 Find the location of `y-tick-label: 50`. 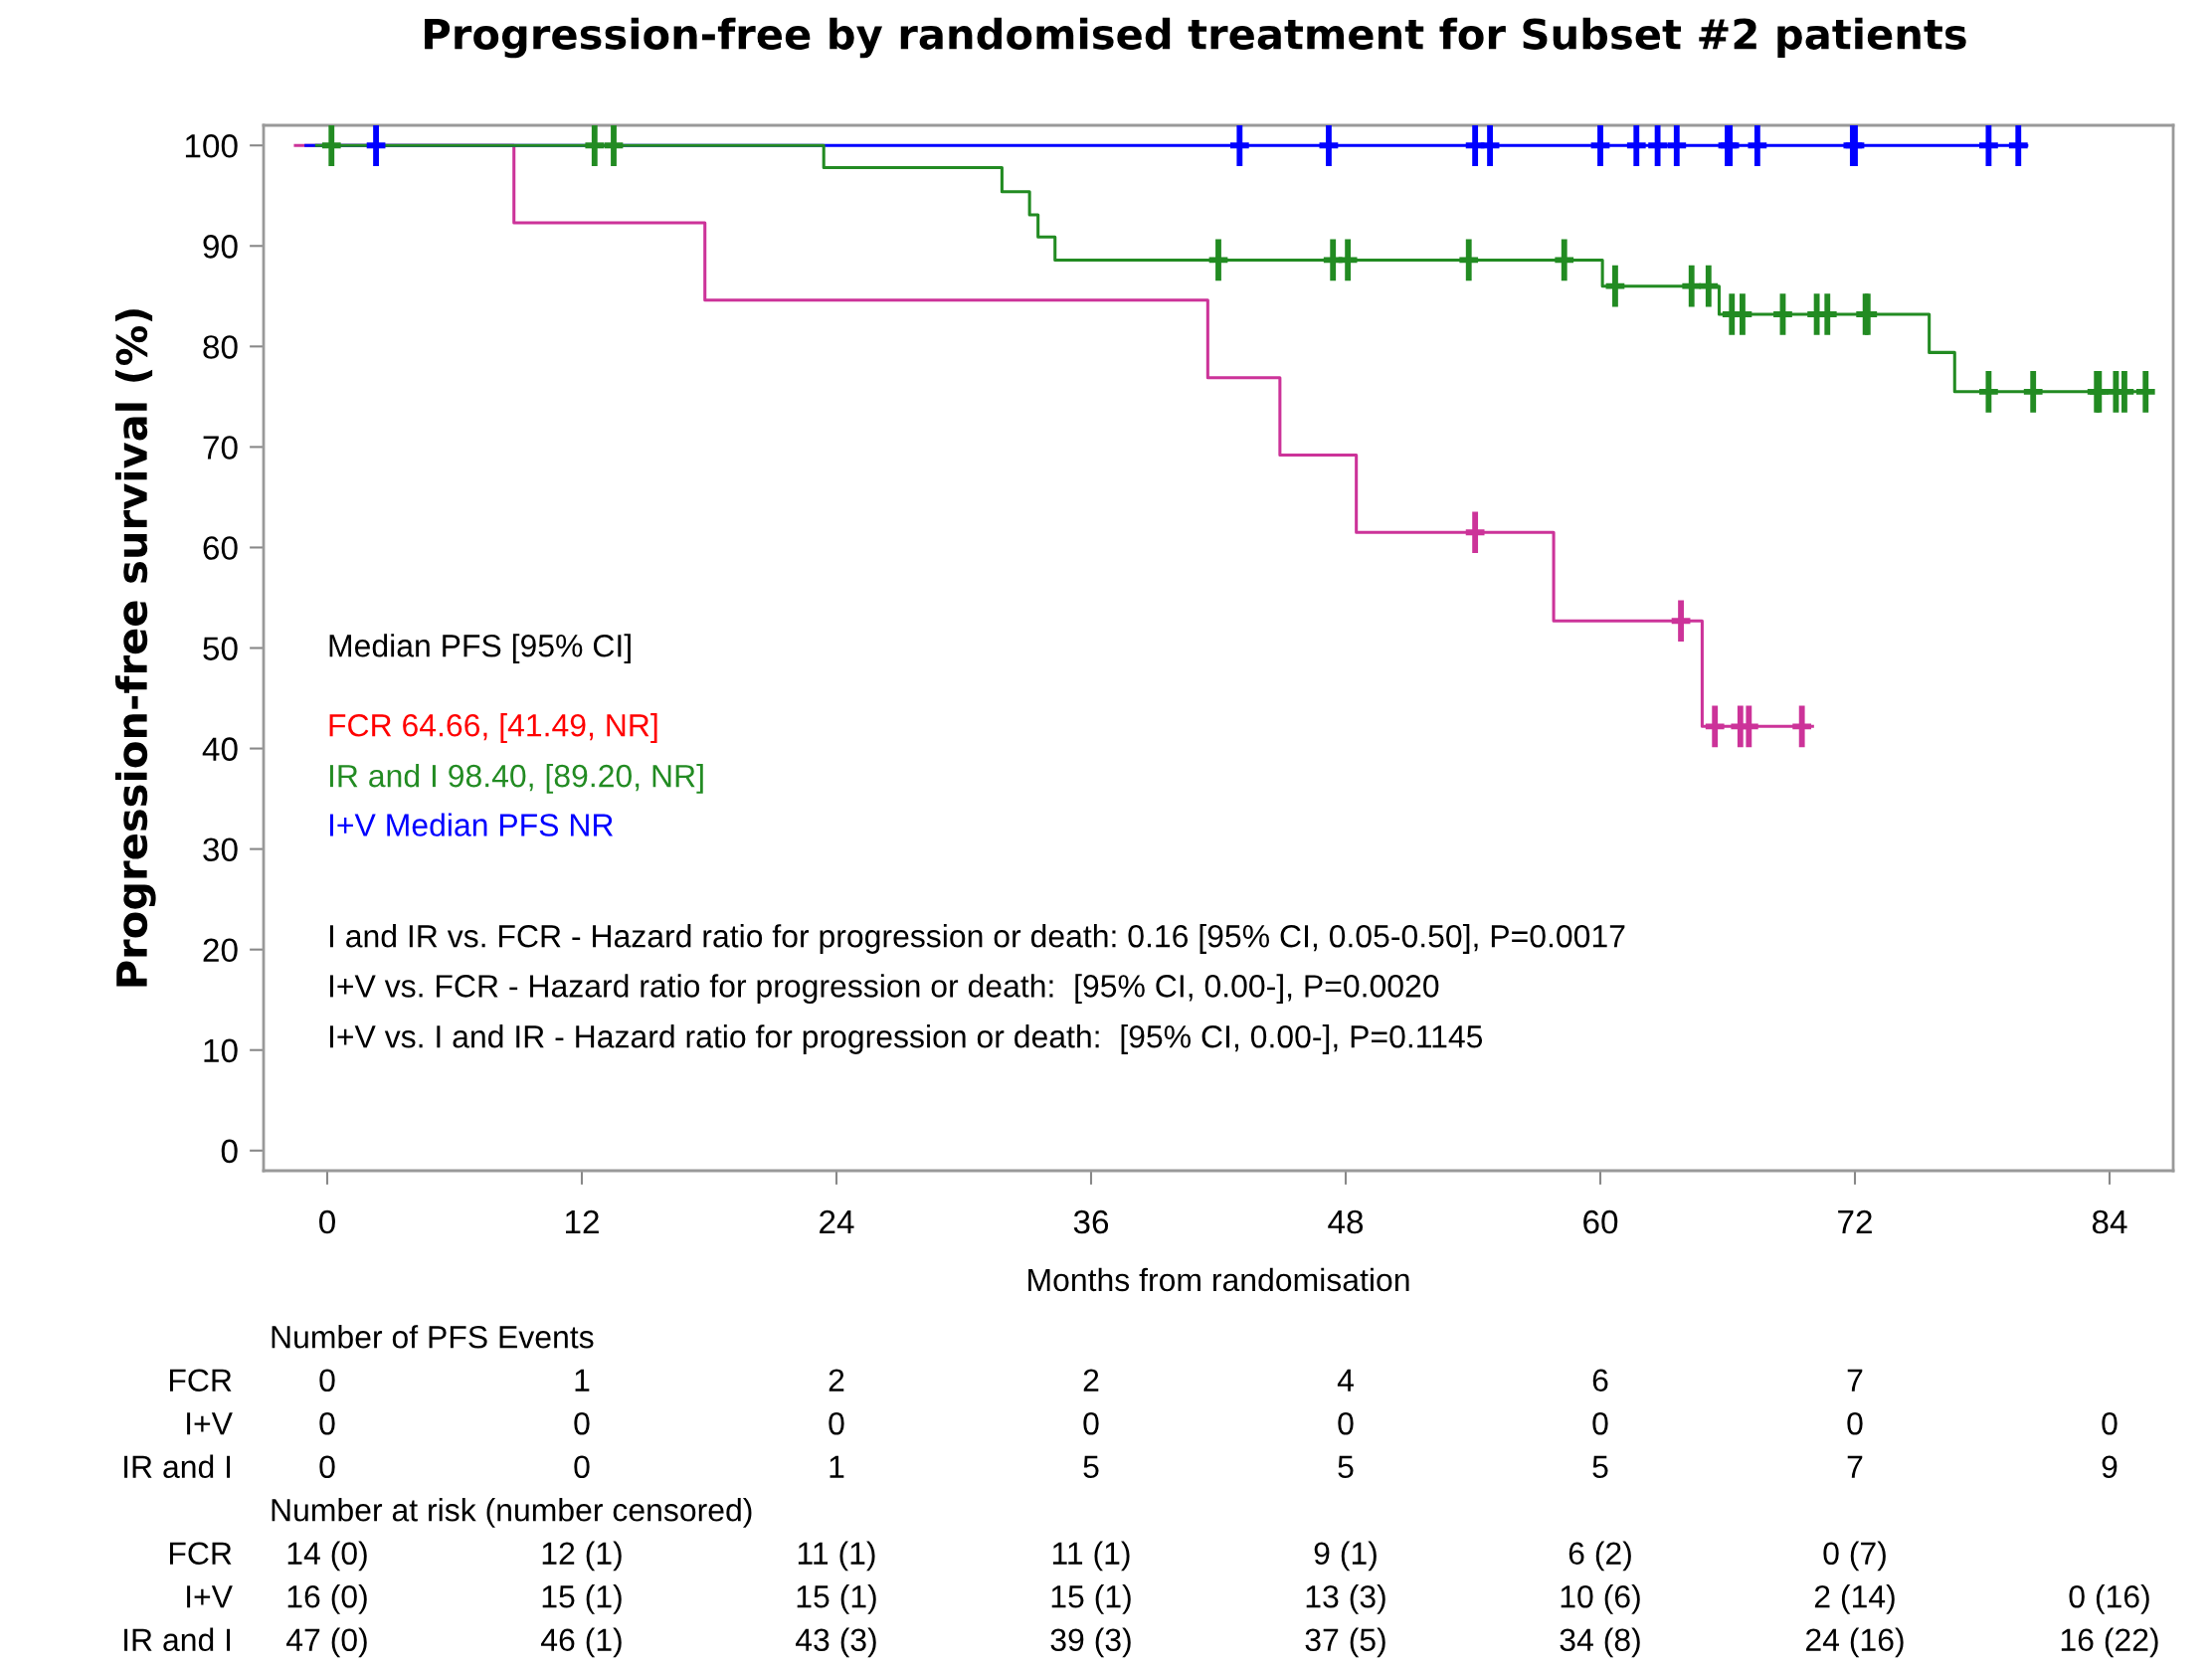

y-tick-label: 50 is located at coordinates (220, 649).